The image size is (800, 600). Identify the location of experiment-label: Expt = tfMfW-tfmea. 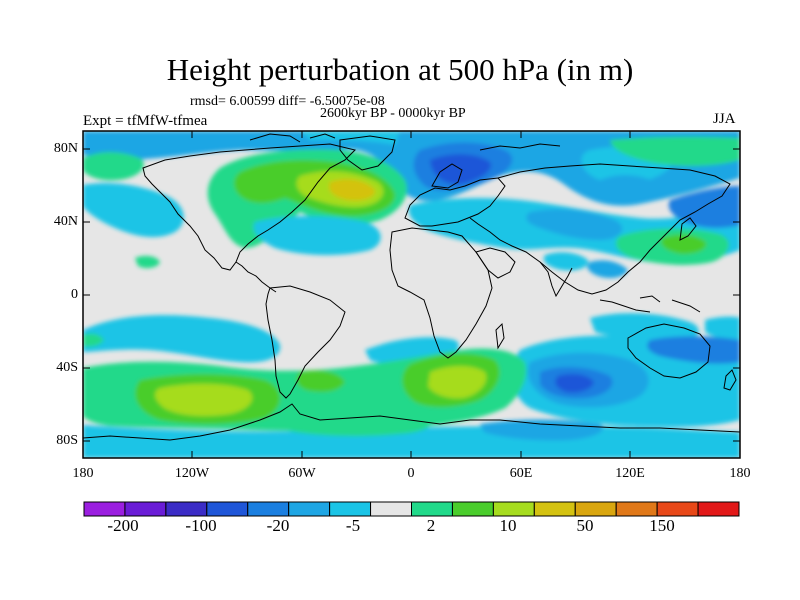
(145, 121).